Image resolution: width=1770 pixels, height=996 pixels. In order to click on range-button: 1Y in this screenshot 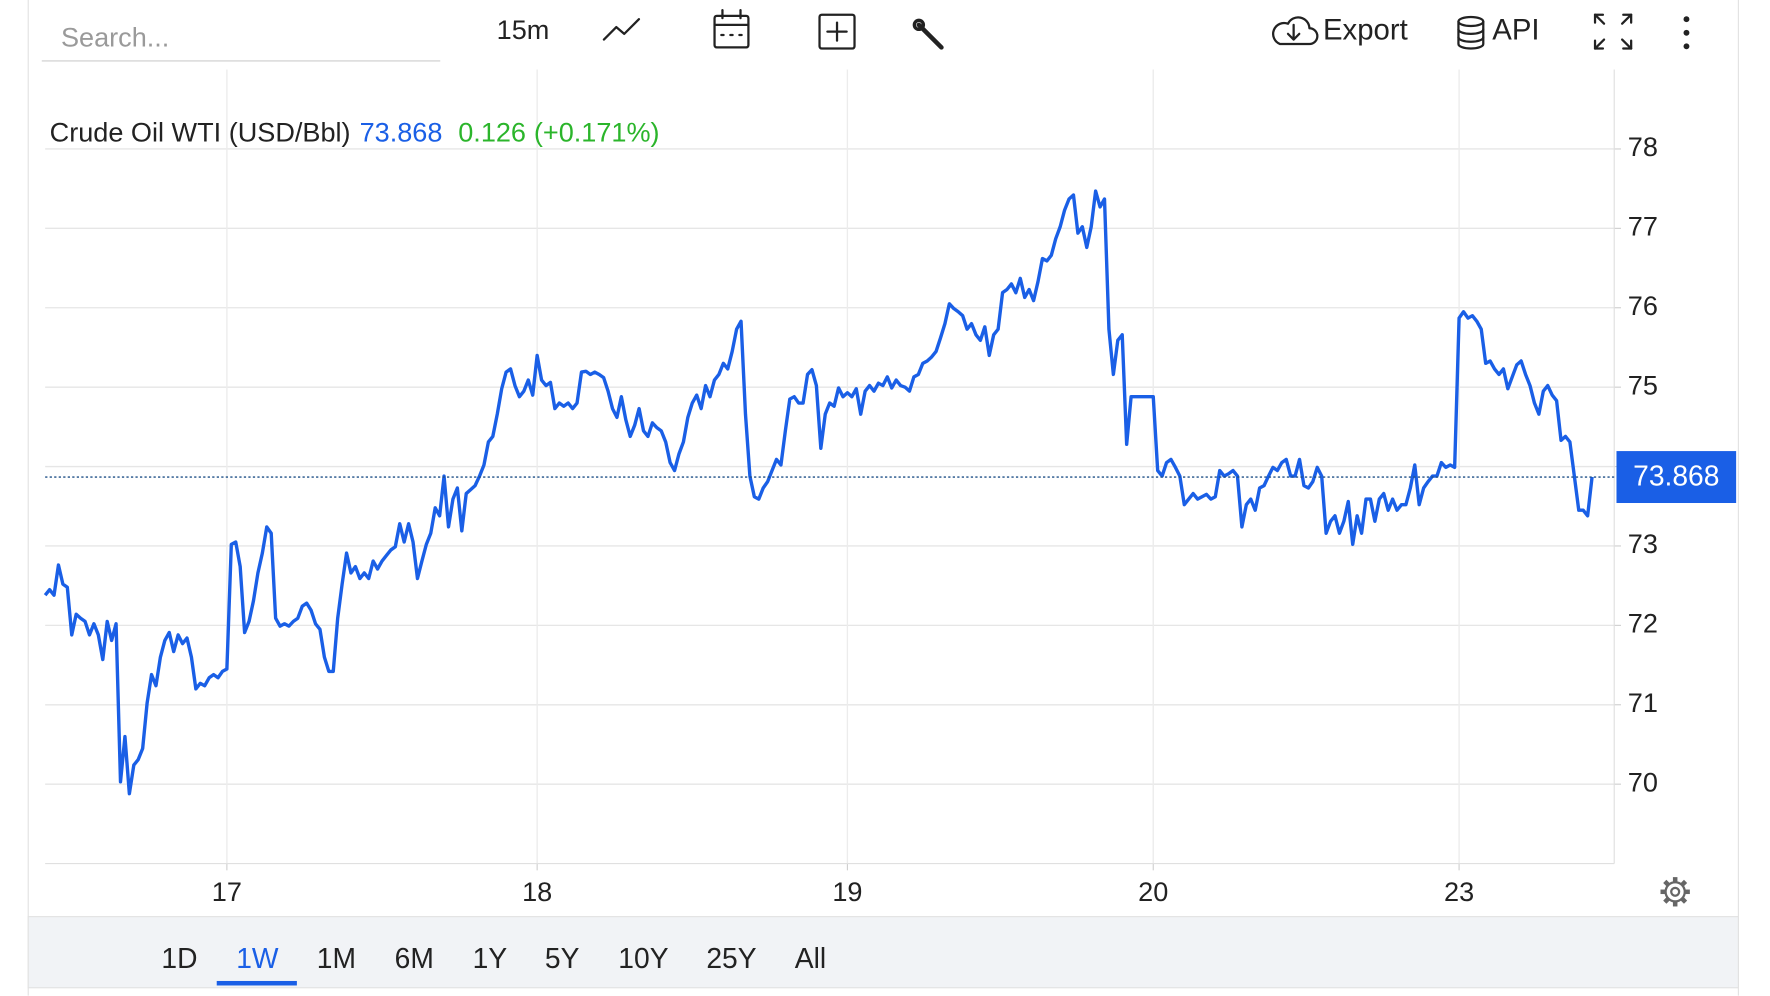, I will do `click(490, 958)`.